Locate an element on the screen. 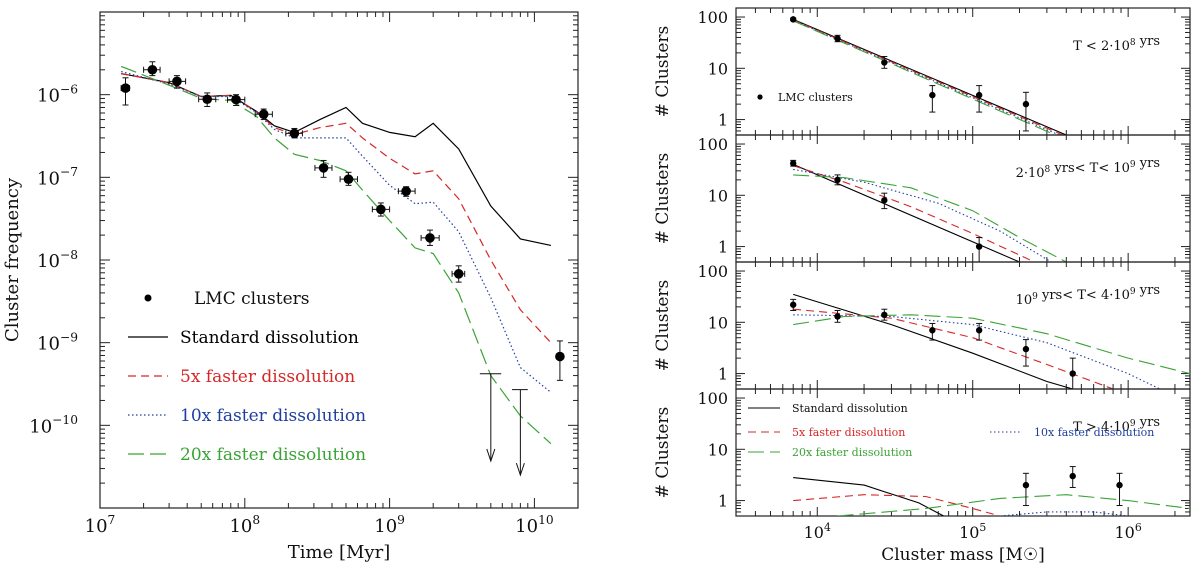 This screenshot has width=1200, height=572. y-tick-label: 10⁻⁷ is located at coordinates (57, 177).